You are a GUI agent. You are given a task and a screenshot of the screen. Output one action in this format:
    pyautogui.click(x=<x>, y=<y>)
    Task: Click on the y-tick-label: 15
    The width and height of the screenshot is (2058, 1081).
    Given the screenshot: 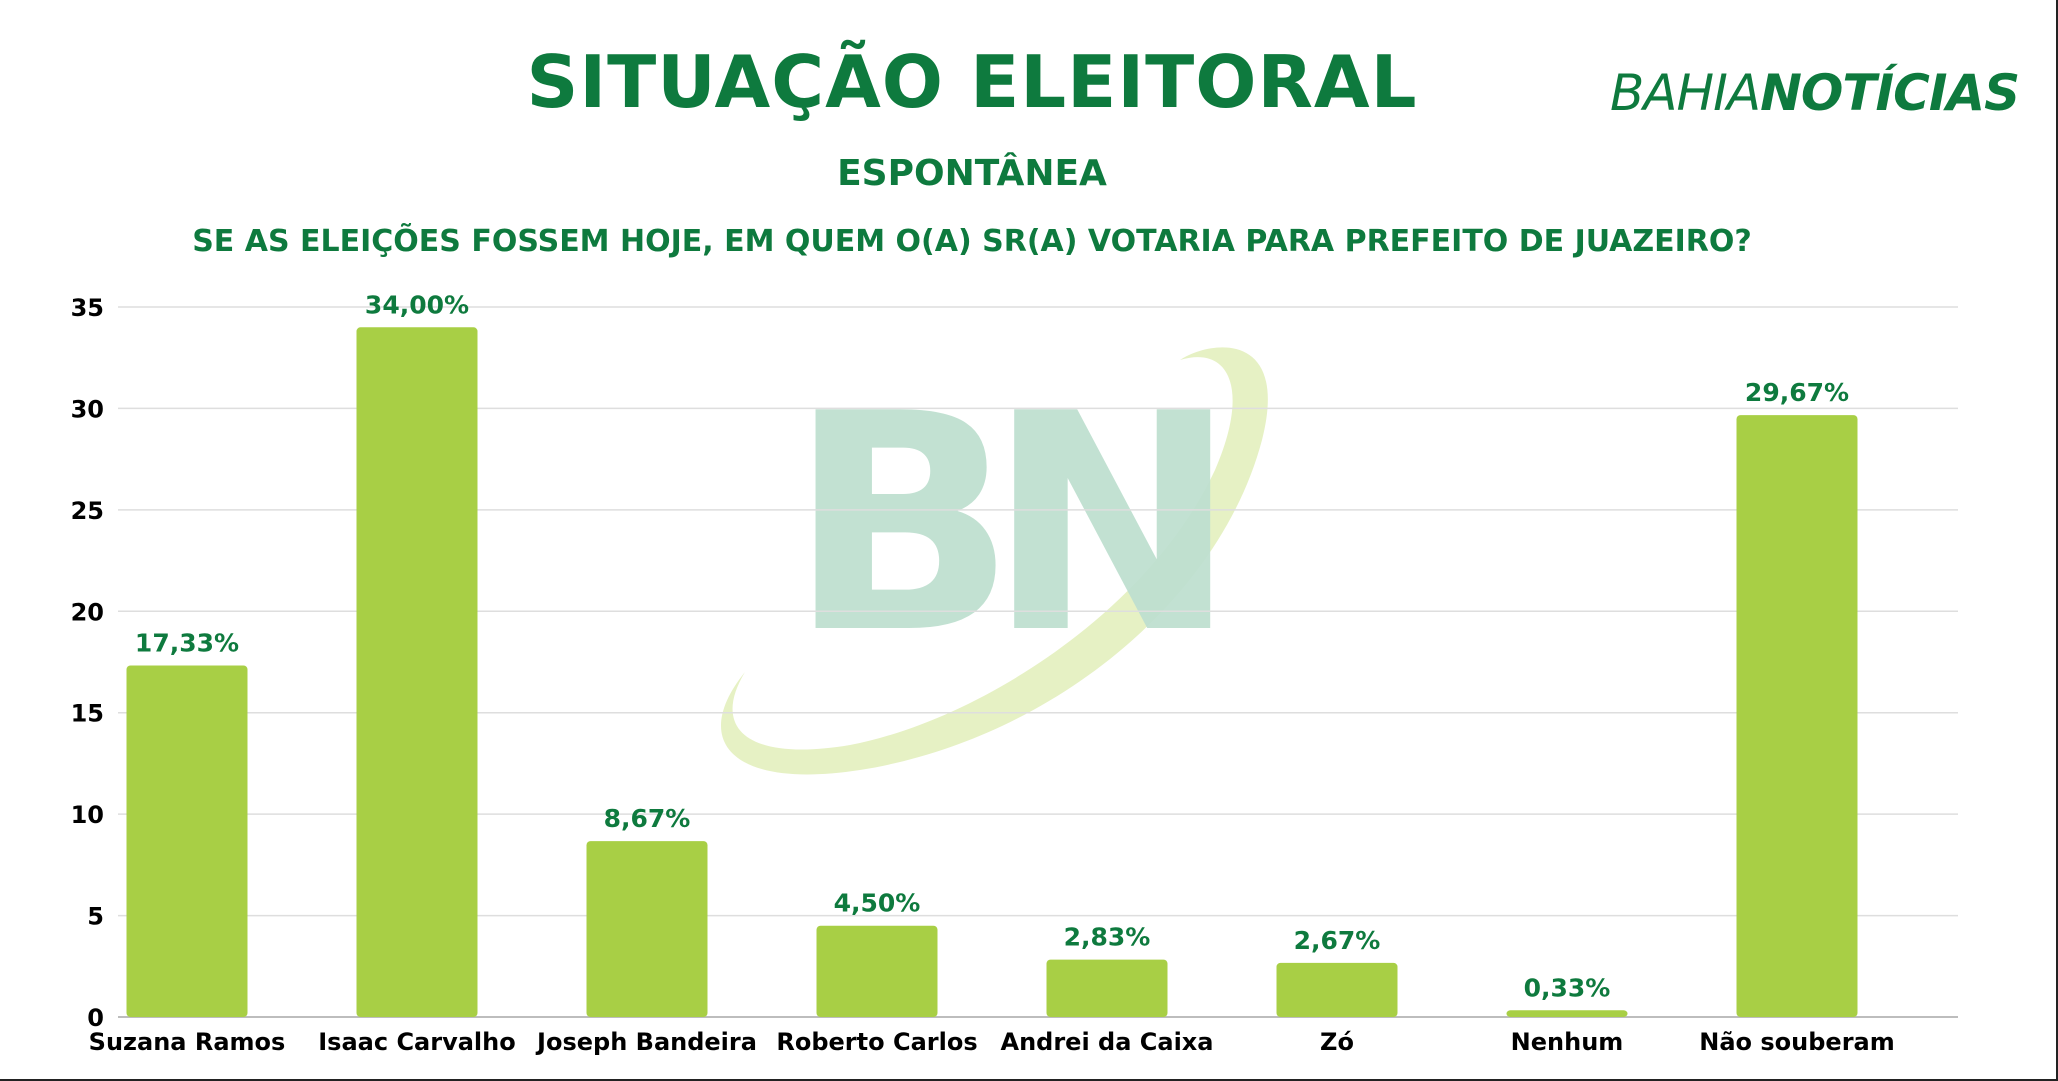 What is the action you would take?
    pyautogui.click(x=87, y=714)
    